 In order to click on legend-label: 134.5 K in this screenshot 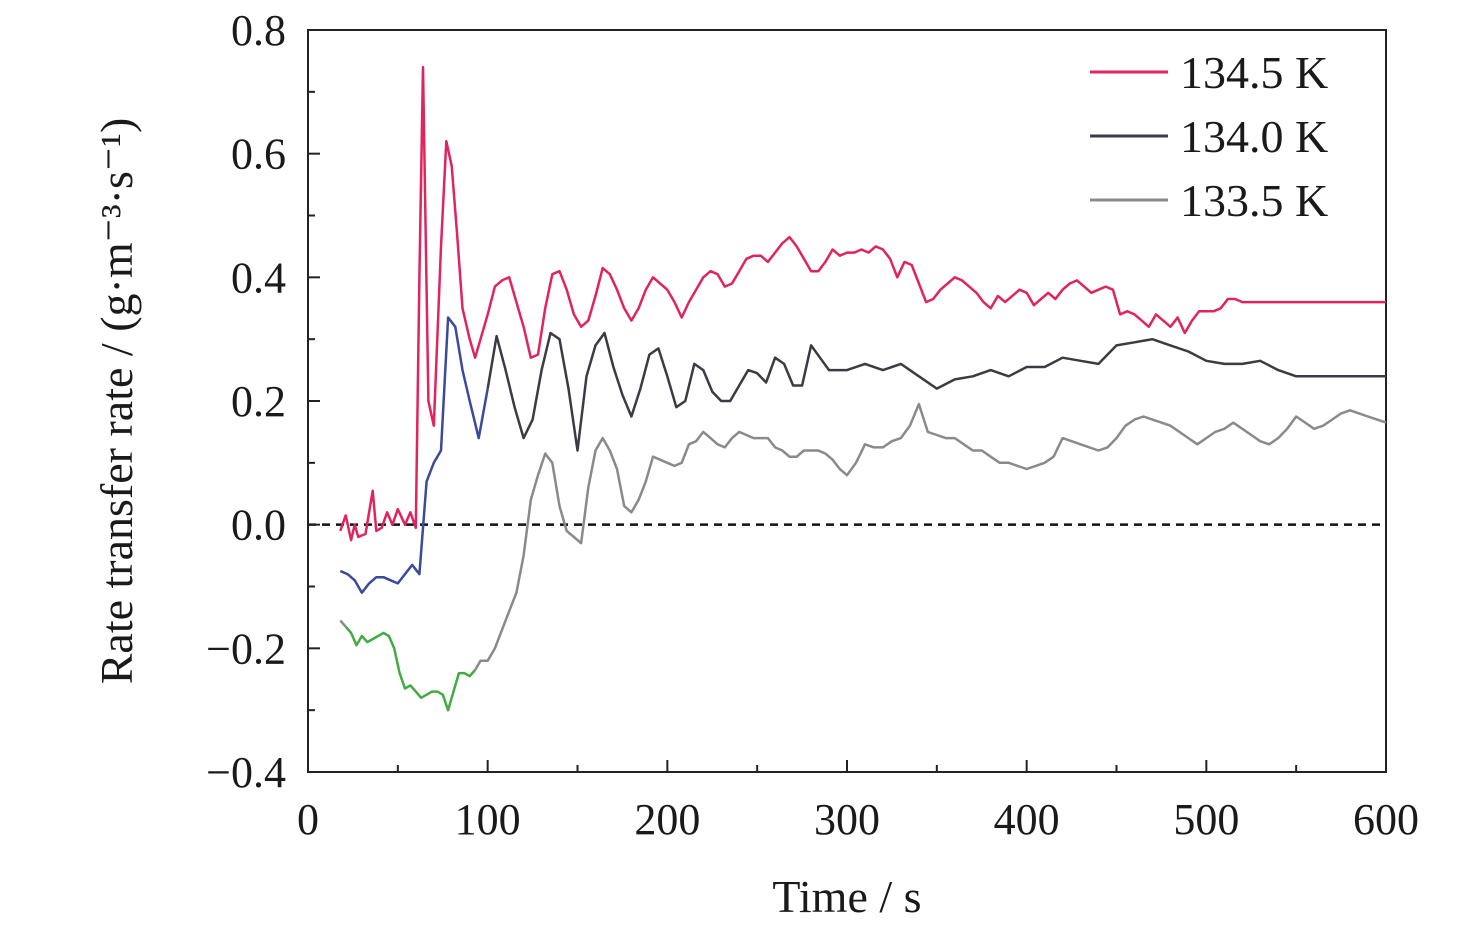, I will do `click(1254, 72)`.